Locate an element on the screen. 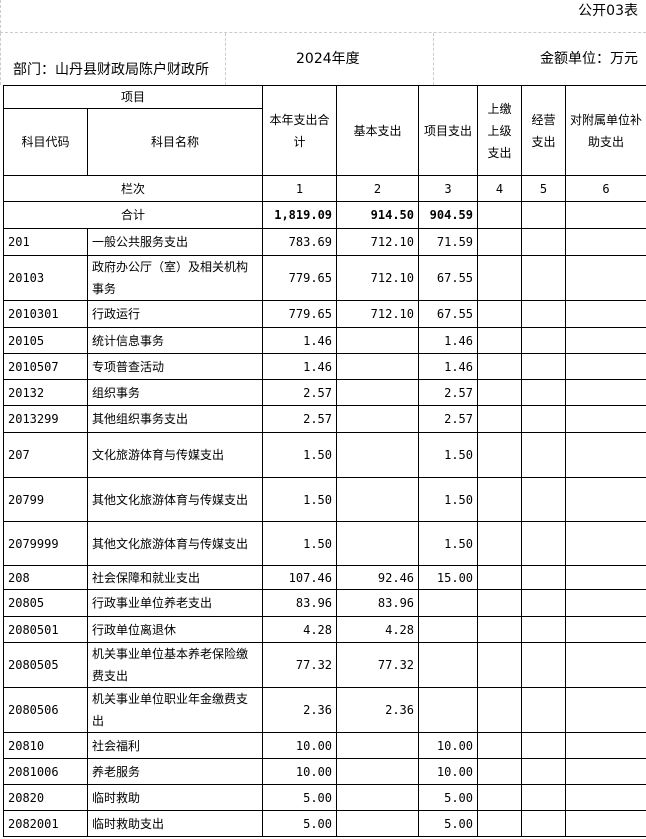 Image resolution: width=646 pixels, height=839 pixels. cell-total: 2.36 is located at coordinates (300, 710).